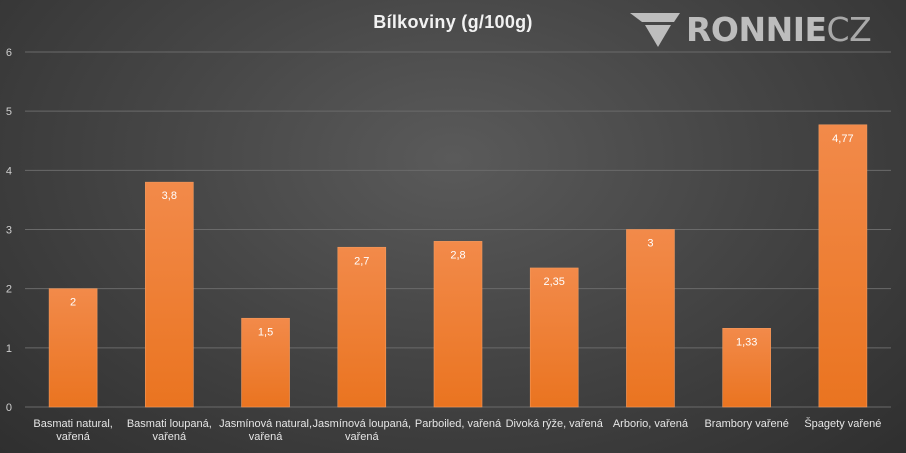 The height and width of the screenshot is (453, 906). I want to click on data-label: 2,8, so click(457, 255).